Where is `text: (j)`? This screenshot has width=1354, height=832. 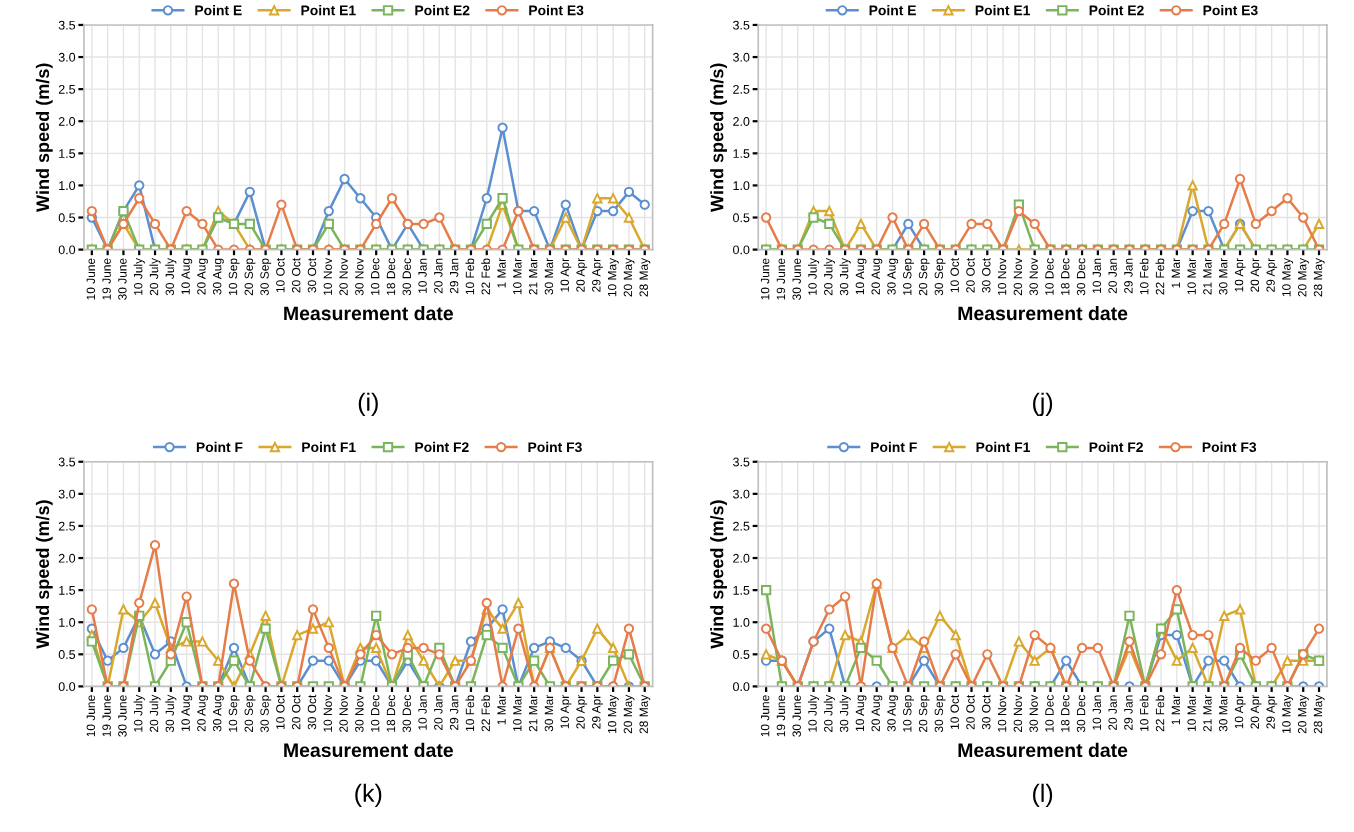
text: (j) is located at coordinates (1043, 404).